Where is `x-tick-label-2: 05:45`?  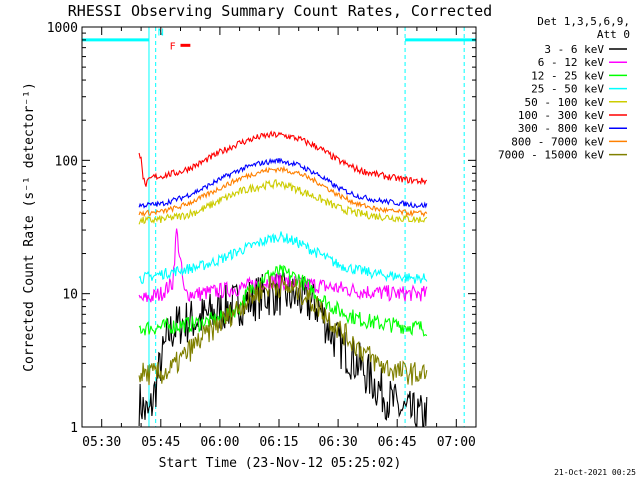 x-tick-label-2: 05:45 is located at coordinates (160, 442).